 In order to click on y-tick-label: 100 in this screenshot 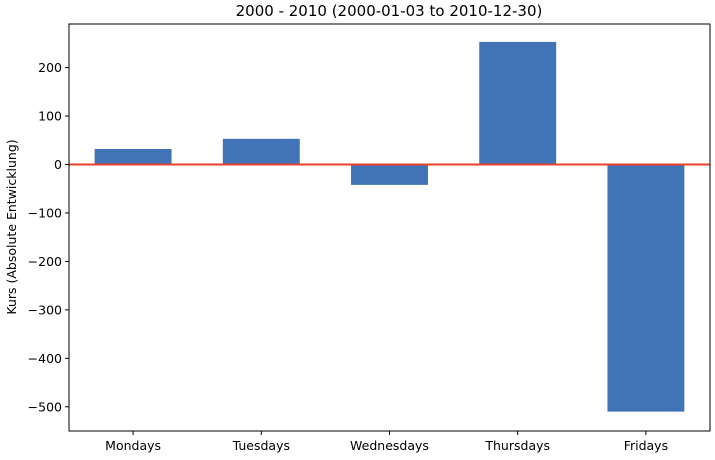, I will do `click(50, 116)`.